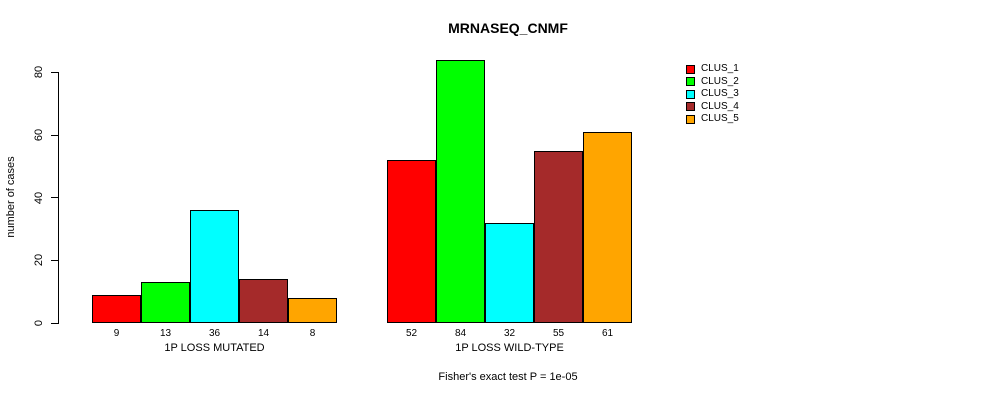 The image size is (990, 400). What do you see at coordinates (460, 191) in the screenshot?
I see `bar-clus_2-group2` at bounding box center [460, 191].